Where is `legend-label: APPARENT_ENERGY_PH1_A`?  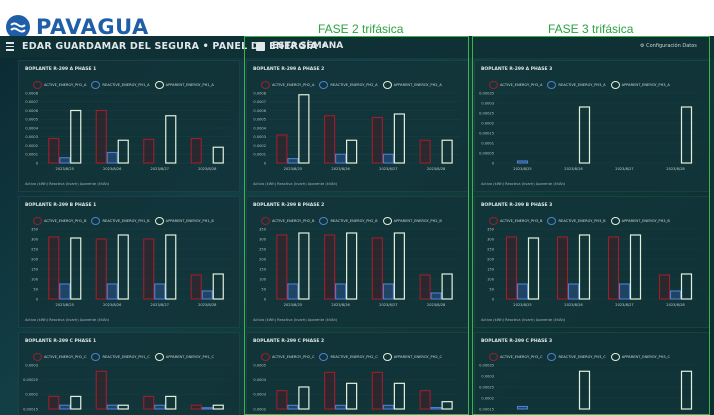 legend-label: APPARENT_ENERGY_PH1_A is located at coordinates (189, 85).